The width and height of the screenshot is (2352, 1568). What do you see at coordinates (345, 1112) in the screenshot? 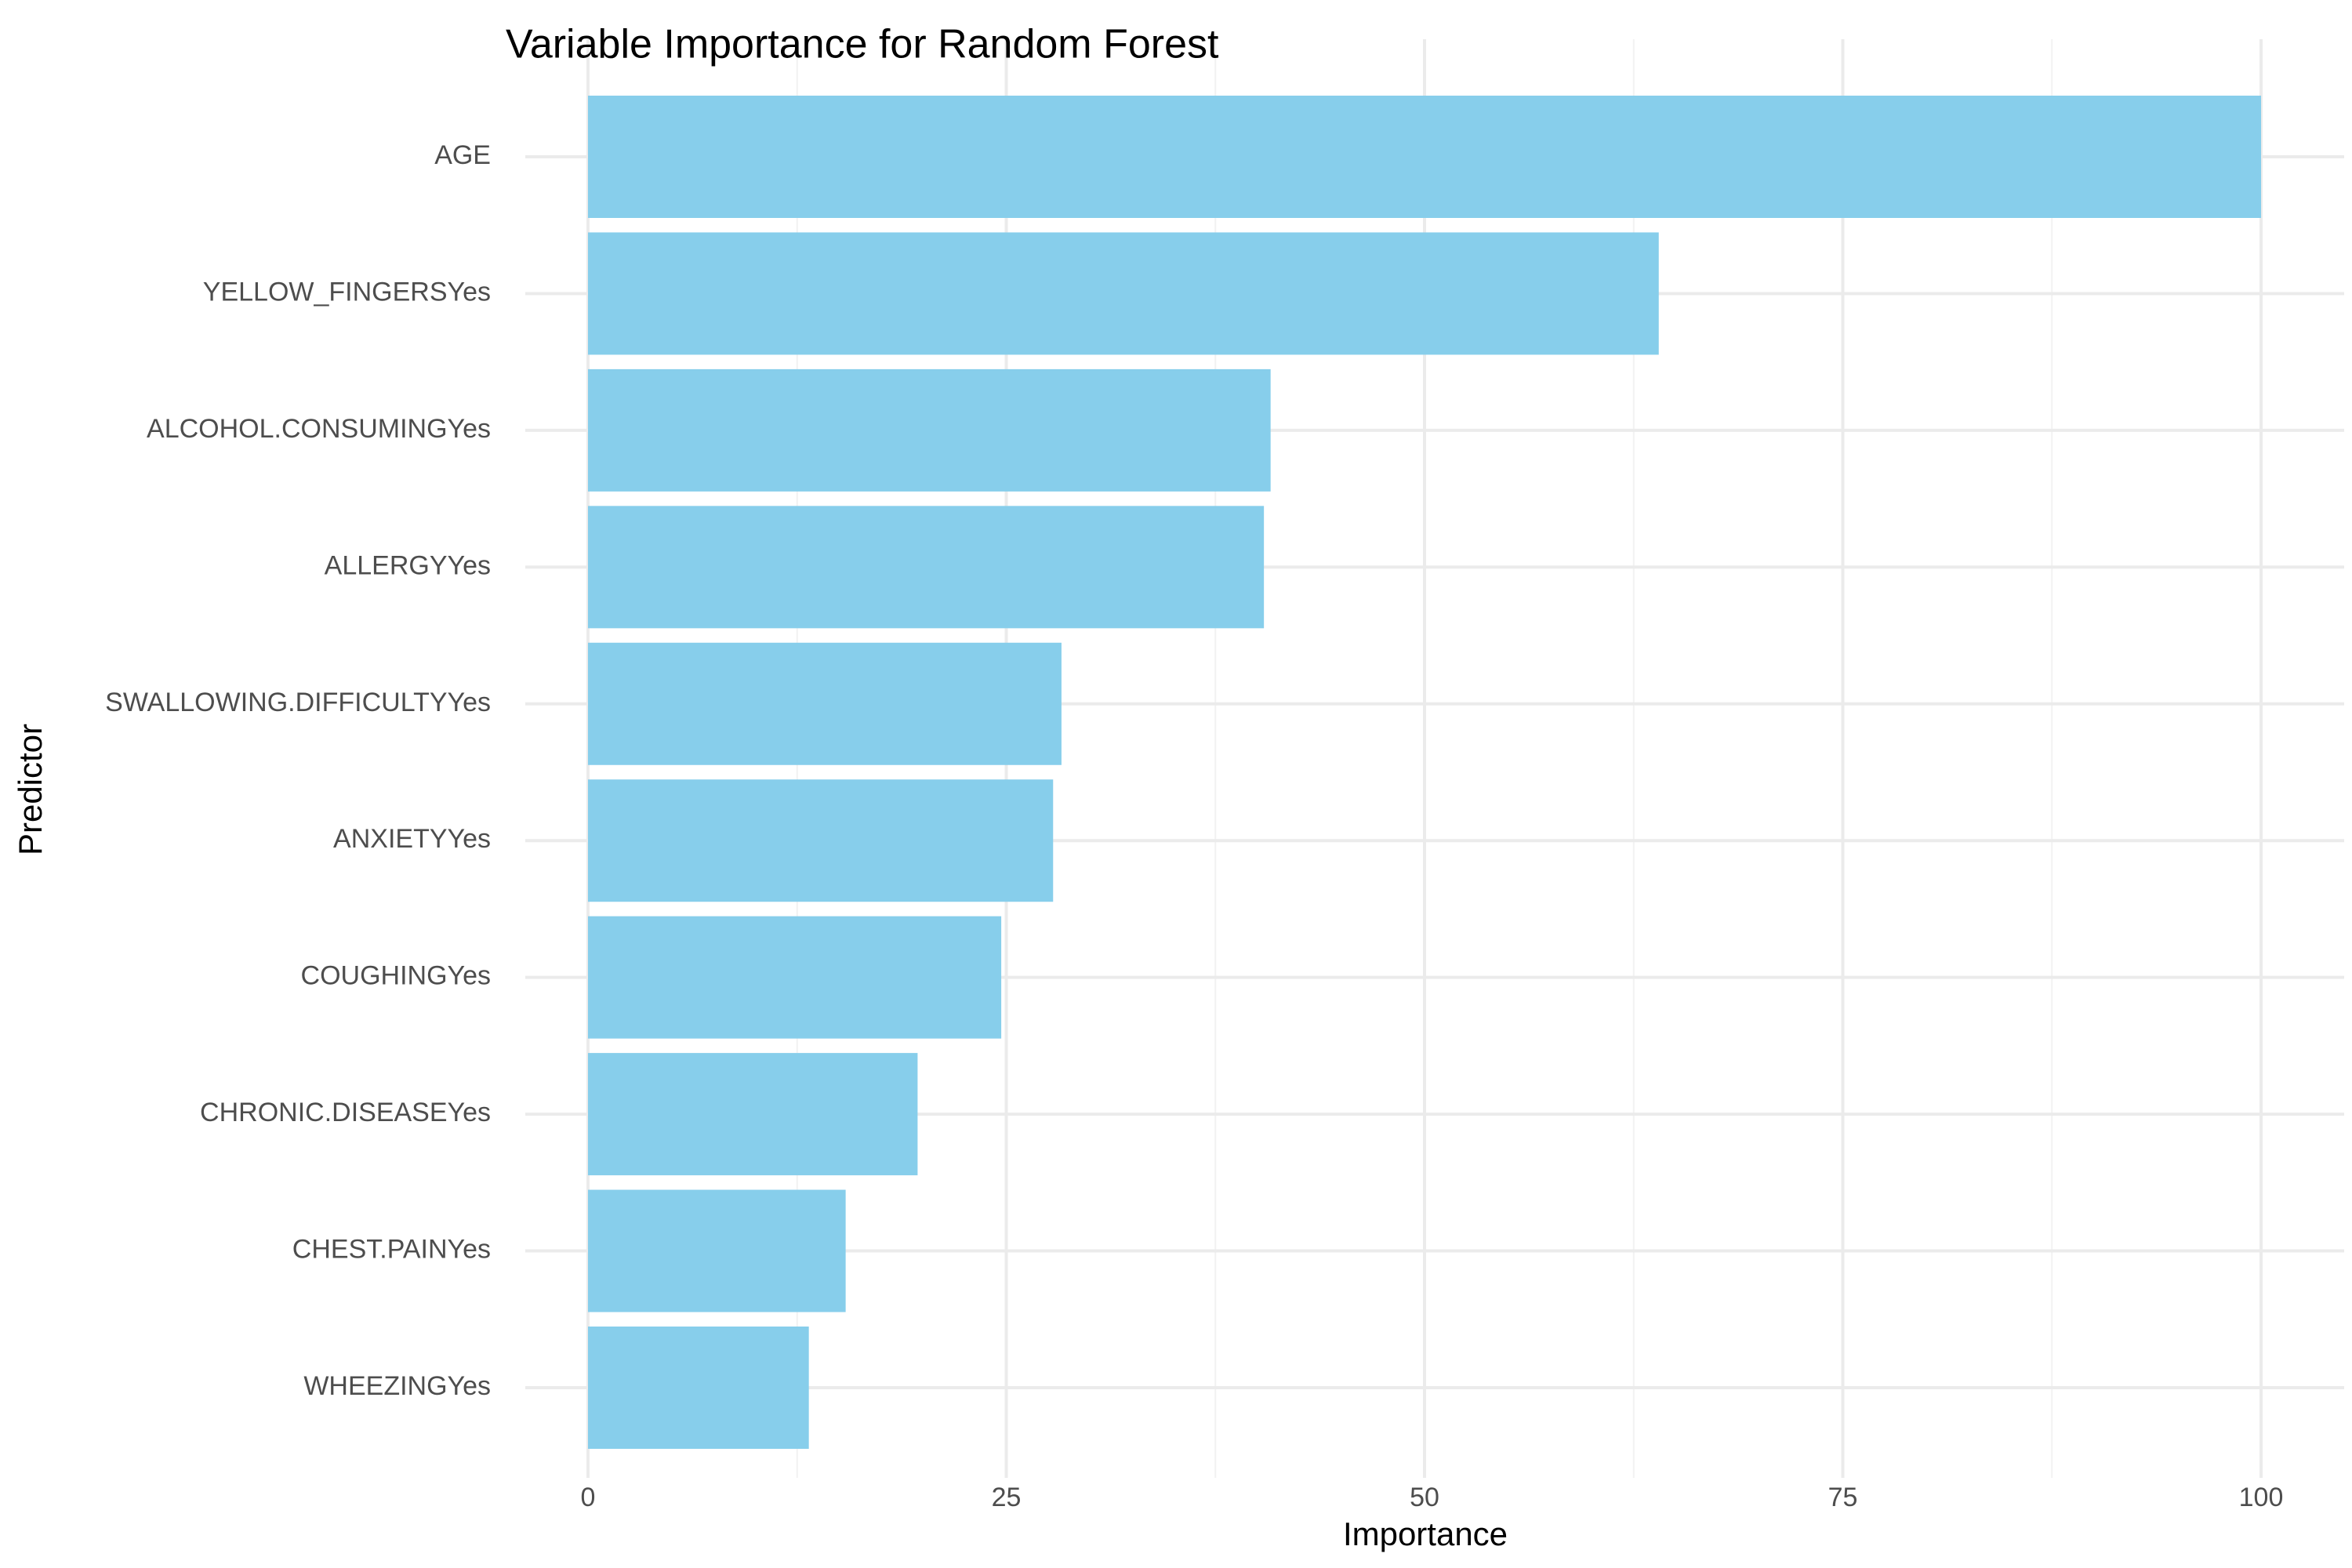
I see `y-tick-label: CHRONIC.DISEASEYes` at bounding box center [345, 1112].